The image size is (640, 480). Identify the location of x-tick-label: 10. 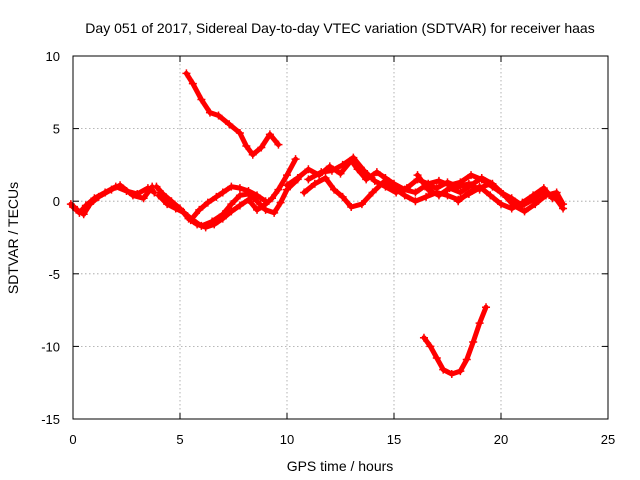
(287, 439).